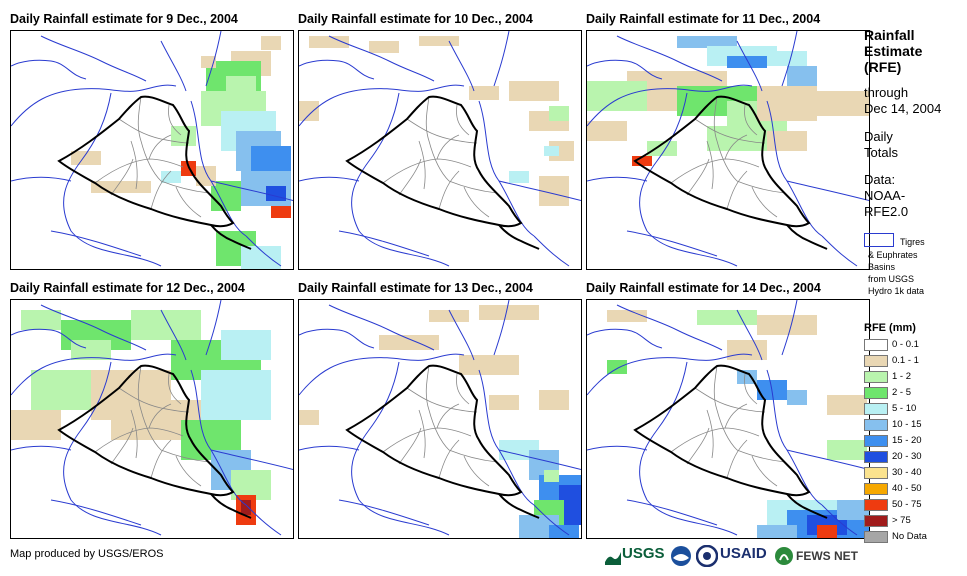 This screenshot has height=576, width=967. Describe the element at coordinates (643, 553) in the screenshot. I see `usgs-logo: USGS` at that location.